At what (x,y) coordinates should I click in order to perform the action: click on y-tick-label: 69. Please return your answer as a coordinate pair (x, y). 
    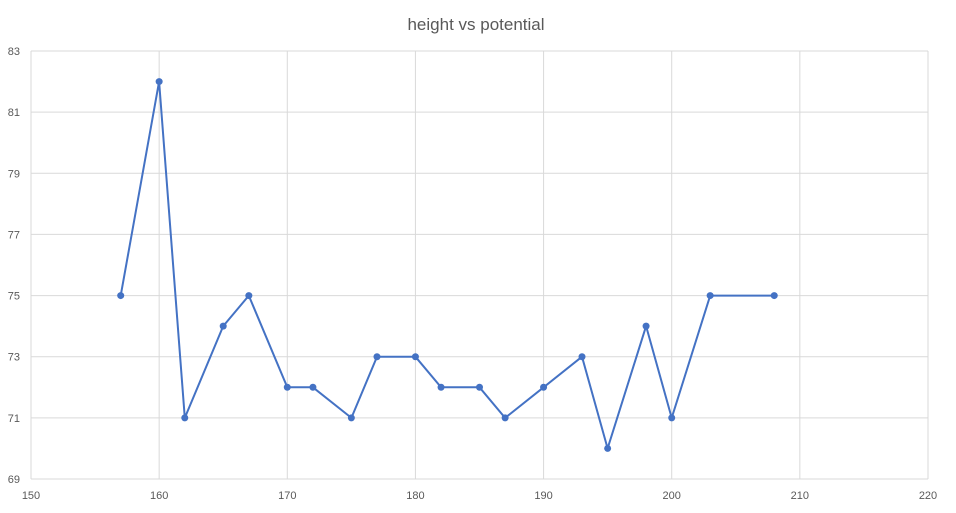
    Looking at the image, I should click on (14, 480).